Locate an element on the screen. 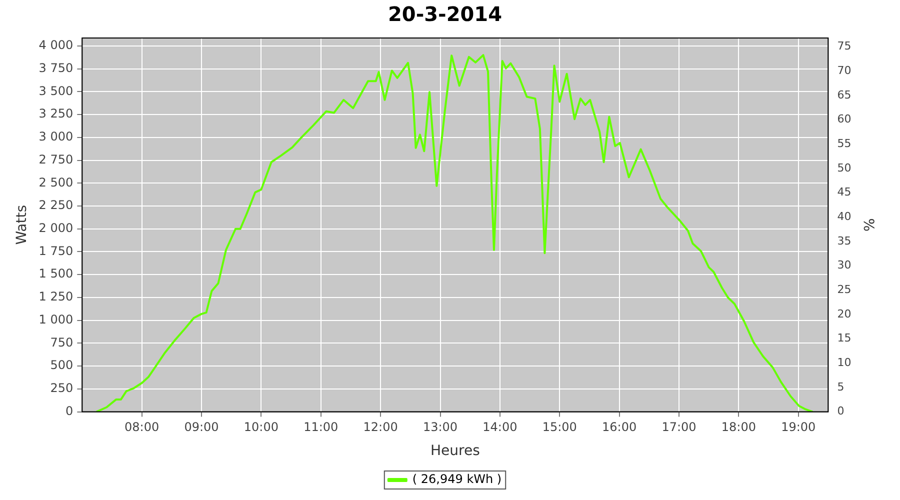 Image resolution: width=900 pixels, height=500 pixels. x-tick-label: 17:00 is located at coordinates (679, 427).